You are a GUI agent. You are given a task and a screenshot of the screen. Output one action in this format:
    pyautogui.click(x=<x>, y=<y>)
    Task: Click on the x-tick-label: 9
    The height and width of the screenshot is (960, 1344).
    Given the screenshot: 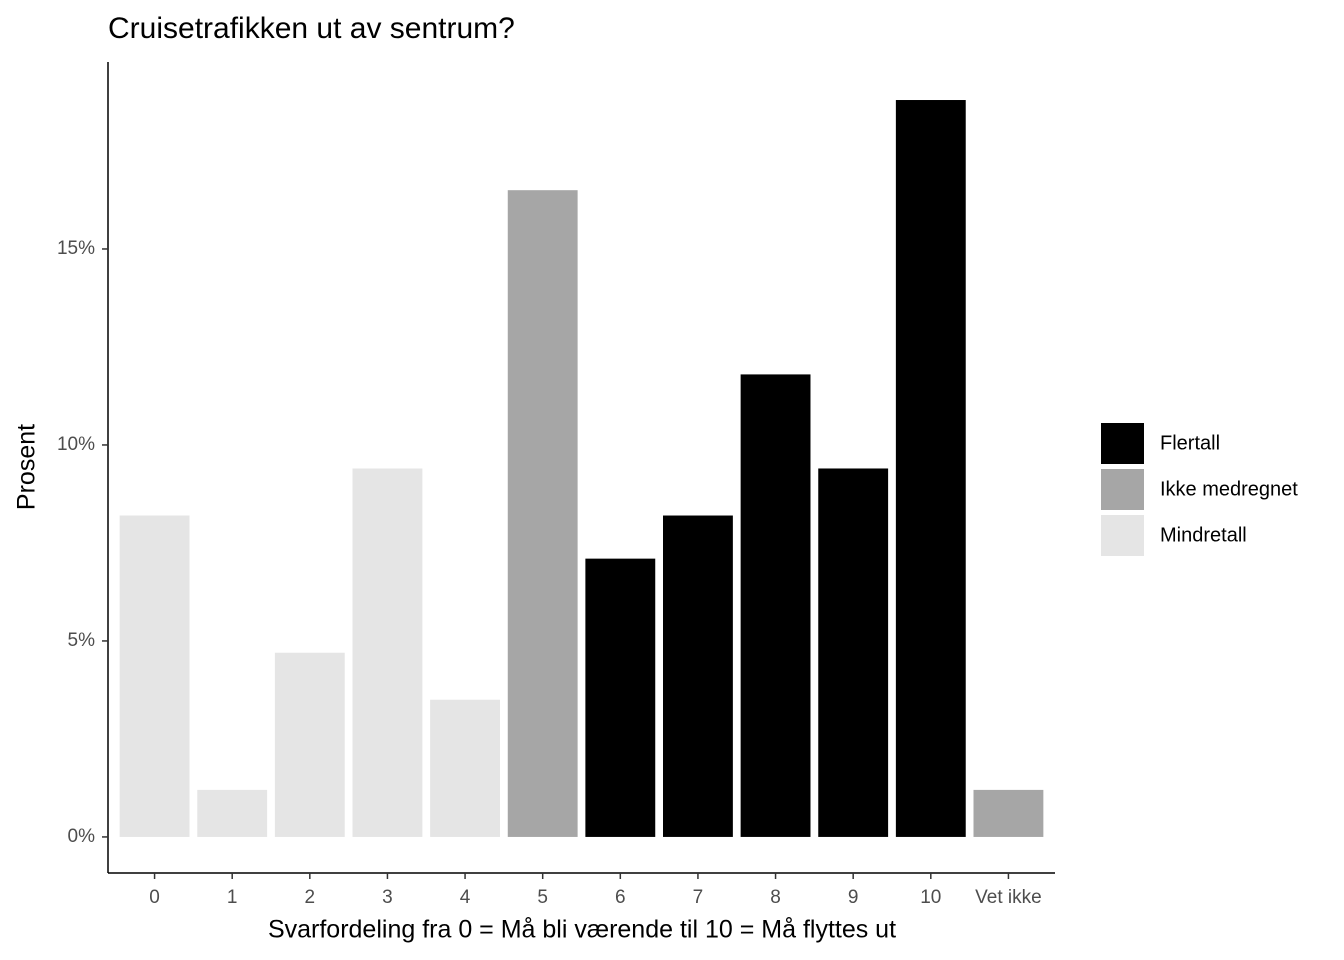 What is the action you would take?
    pyautogui.click(x=853, y=897)
    